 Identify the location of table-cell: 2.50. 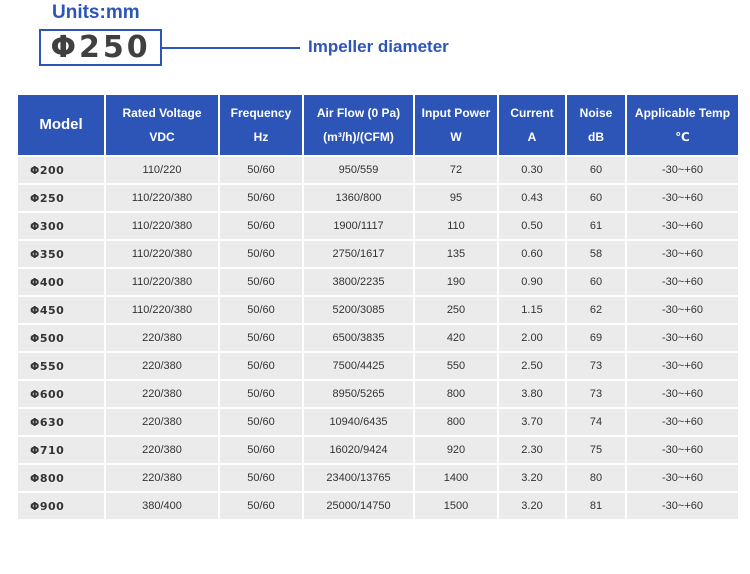
(532, 366).